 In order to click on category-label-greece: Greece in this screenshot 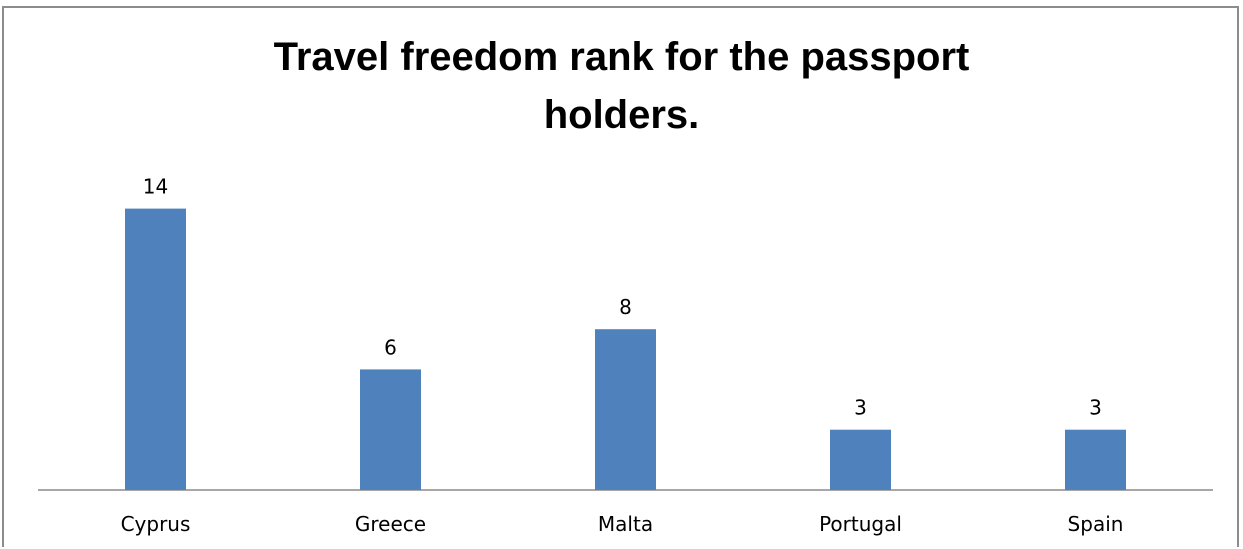, I will do `click(390, 524)`.